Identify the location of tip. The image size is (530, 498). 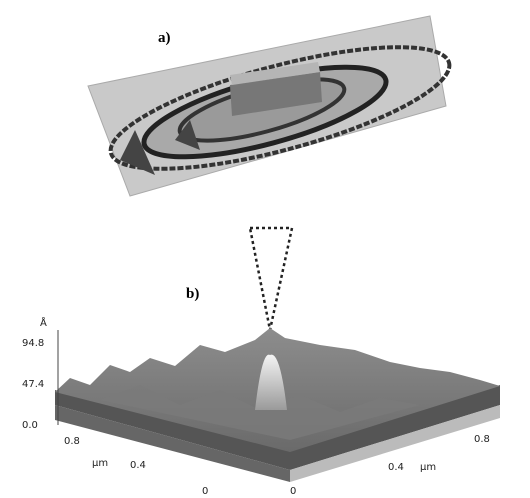
(271, 278).